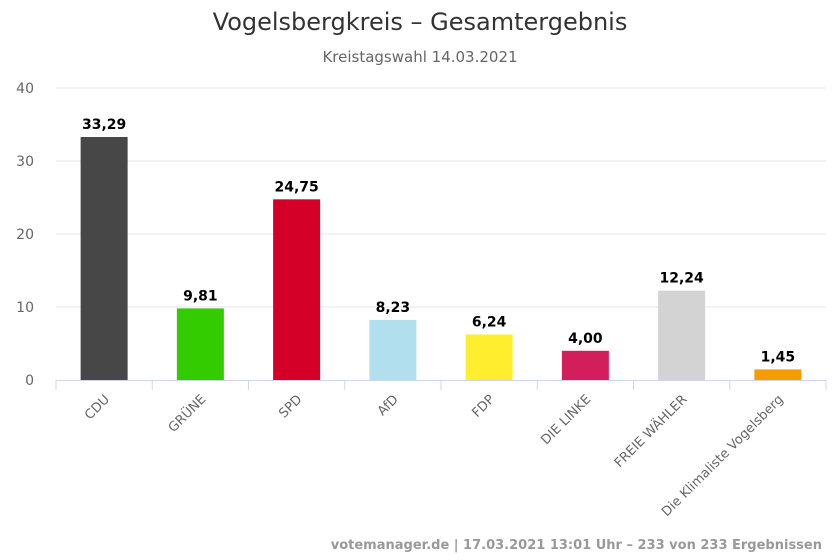 This screenshot has width=840, height=560. I want to click on x-tick-label: FREIE WÄHLER, so click(650, 431).